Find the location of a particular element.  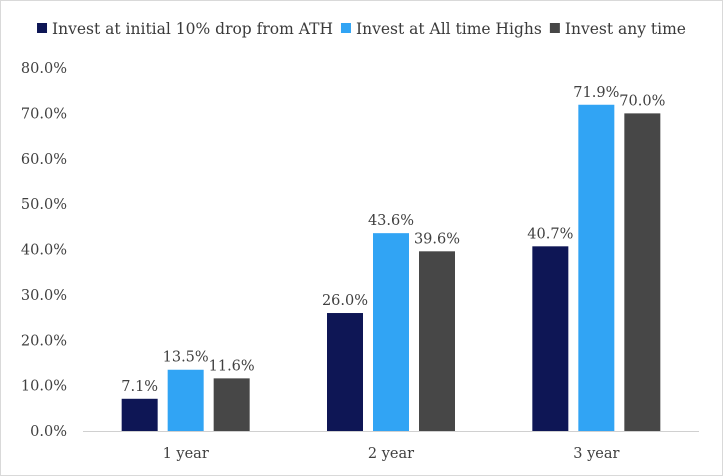

legend-item: Invest at initial 10% drop from ATH is located at coordinates (185, 29).